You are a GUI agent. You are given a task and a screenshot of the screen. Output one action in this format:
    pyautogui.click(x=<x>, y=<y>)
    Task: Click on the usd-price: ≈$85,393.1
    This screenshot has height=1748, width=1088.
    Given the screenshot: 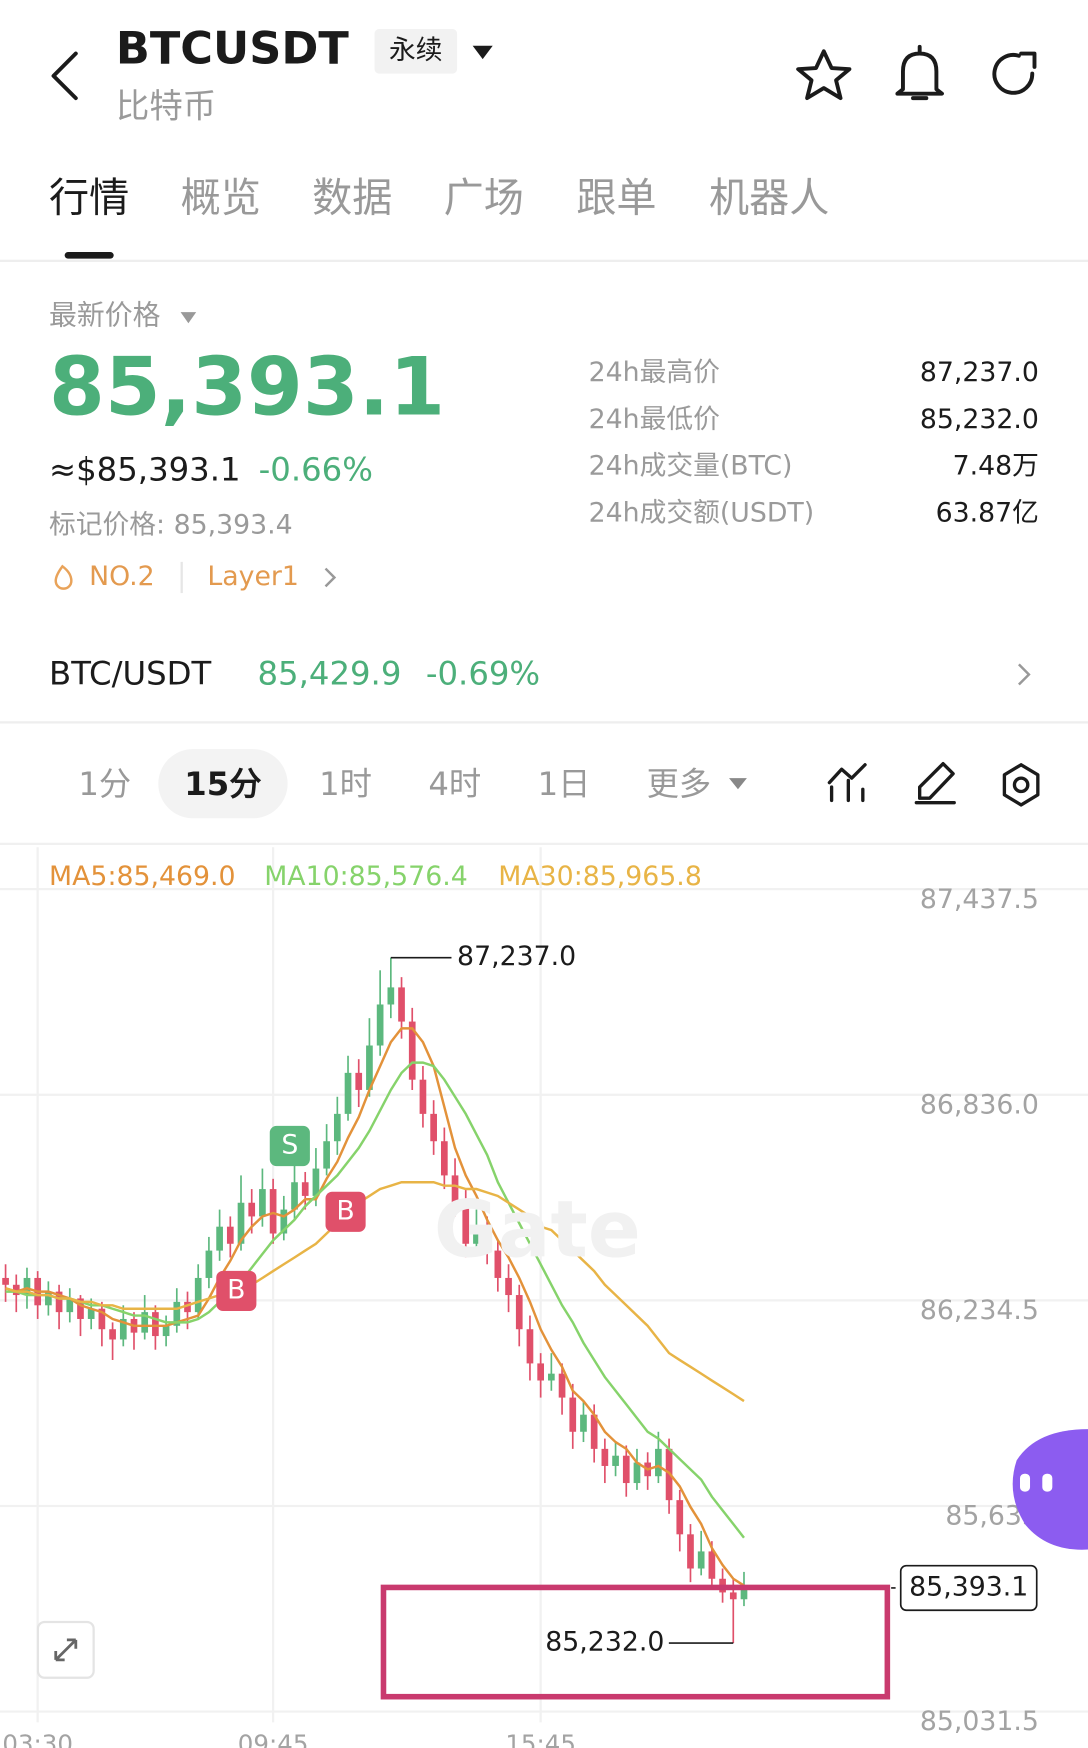 What is the action you would take?
    pyautogui.click(x=145, y=470)
    